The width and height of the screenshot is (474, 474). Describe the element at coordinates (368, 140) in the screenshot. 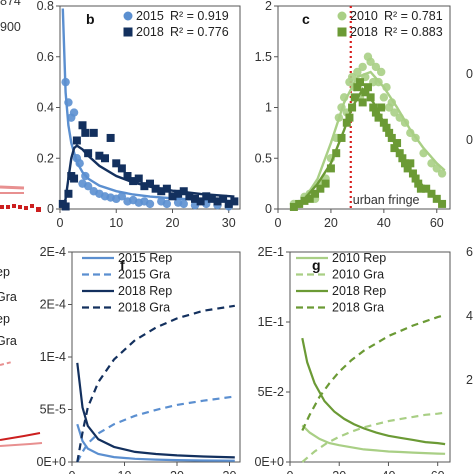

I see `fit-line-2010` at that location.